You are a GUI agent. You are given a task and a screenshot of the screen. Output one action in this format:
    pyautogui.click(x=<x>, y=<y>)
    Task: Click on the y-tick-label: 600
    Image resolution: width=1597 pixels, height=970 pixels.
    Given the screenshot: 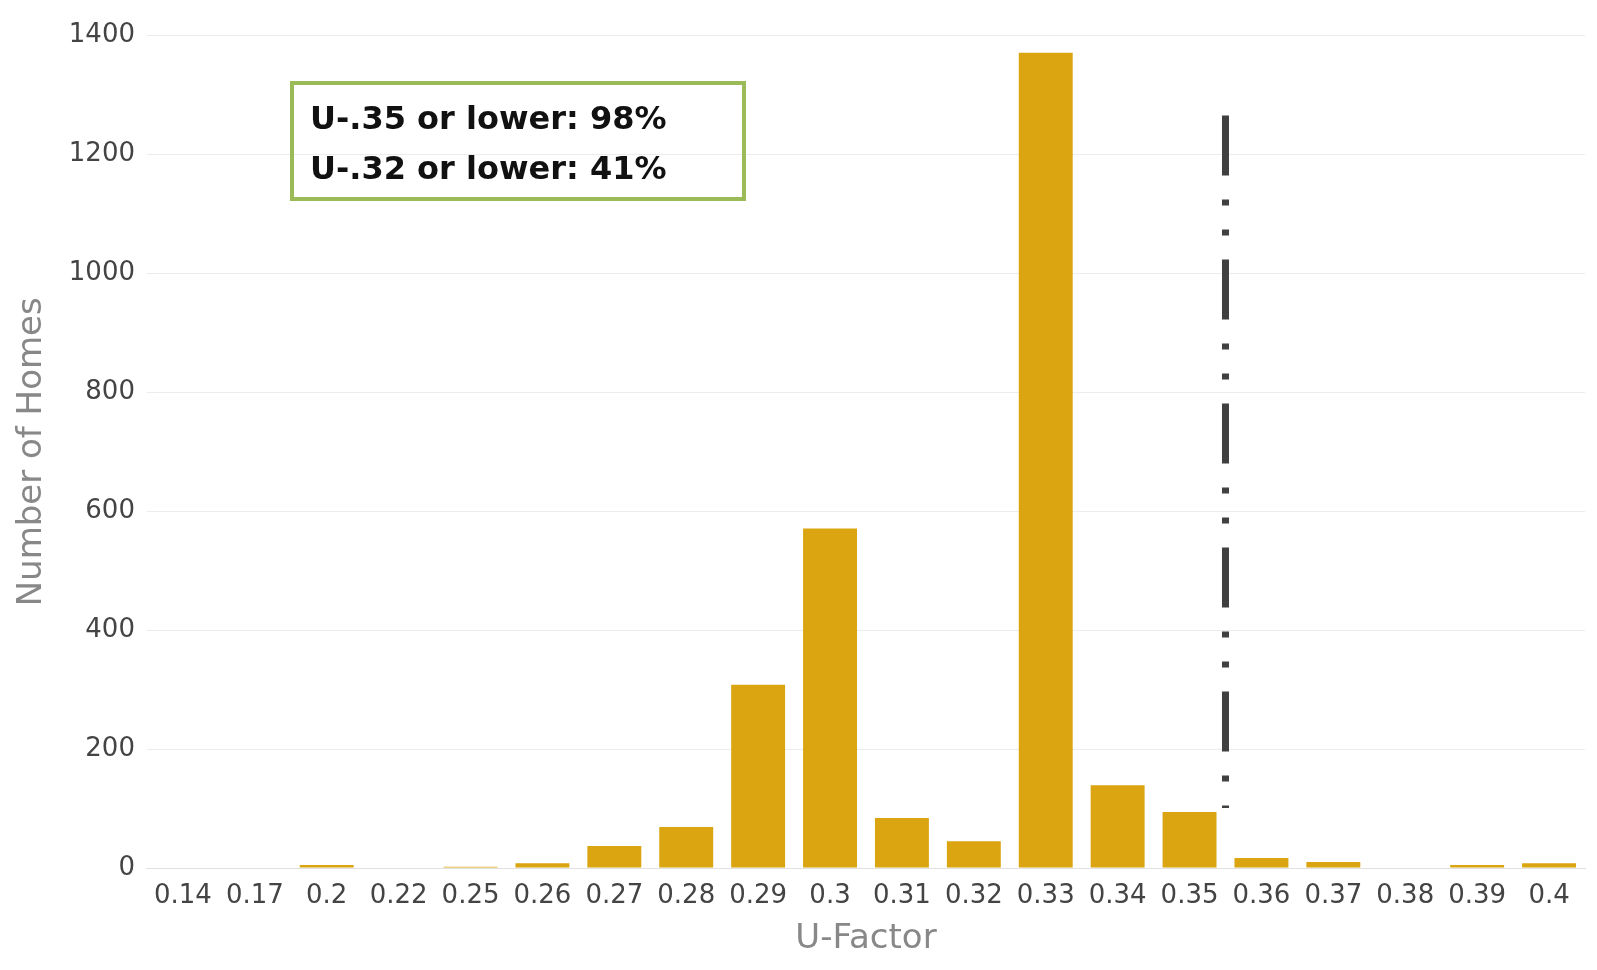 What is the action you would take?
    pyautogui.click(x=110, y=509)
    